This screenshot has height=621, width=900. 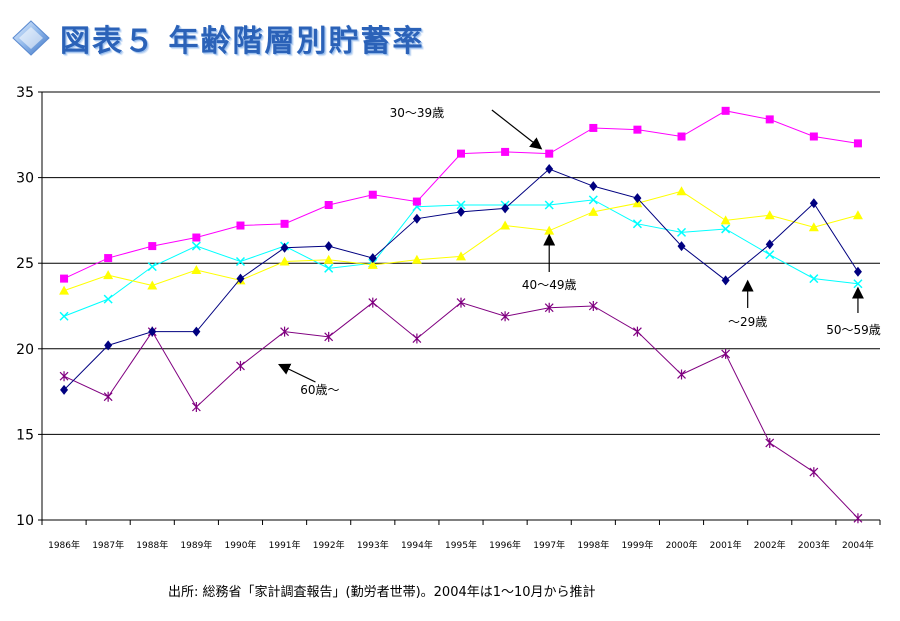 What do you see at coordinates (814, 545) in the screenshot?
I see `x-tick-label: 2003年` at bounding box center [814, 545].